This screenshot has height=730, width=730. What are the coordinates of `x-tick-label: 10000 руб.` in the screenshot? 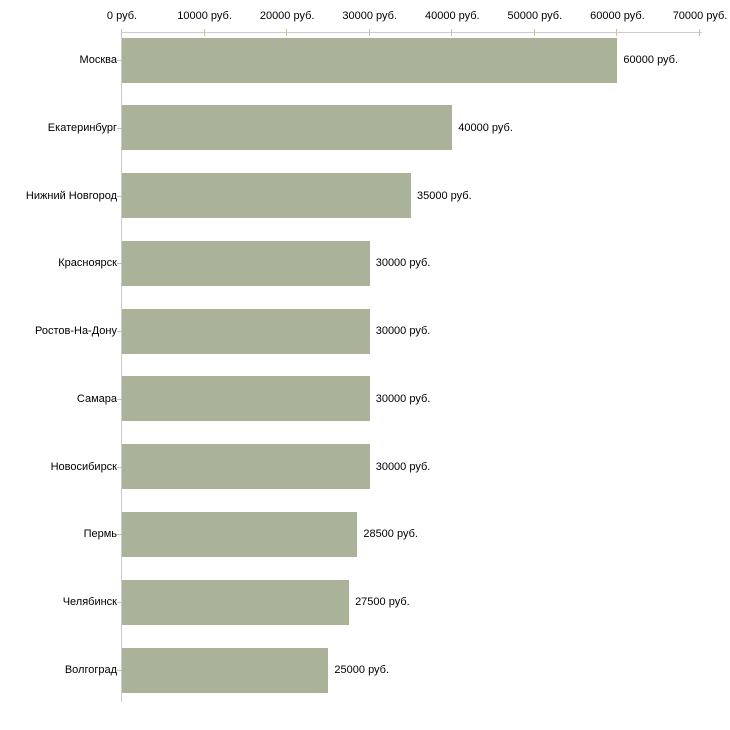 It's located at (204, 16).